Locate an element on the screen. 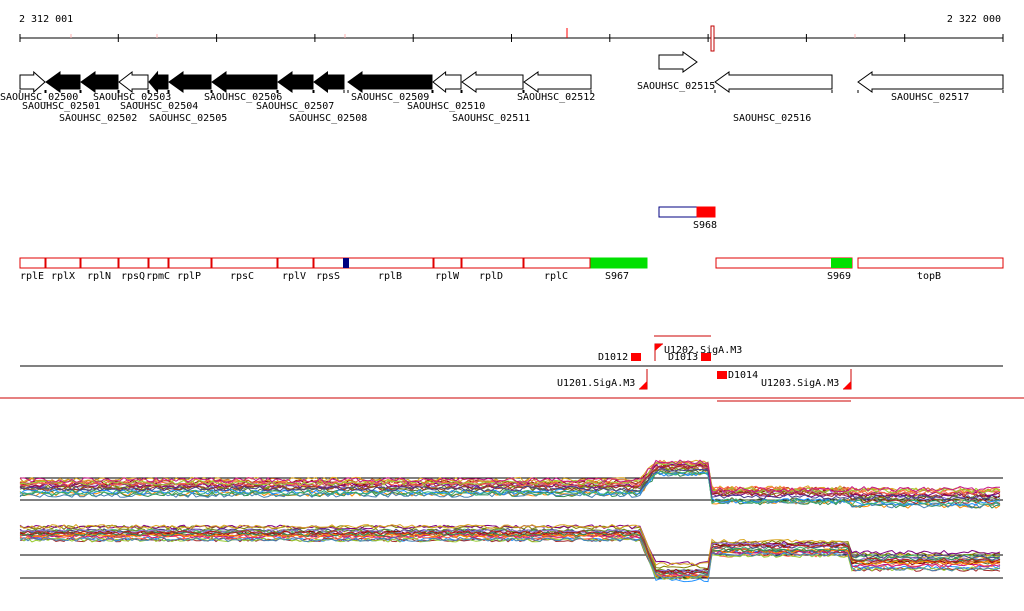  operon-gene-rple: rplE is located at coordinates (32, 269).